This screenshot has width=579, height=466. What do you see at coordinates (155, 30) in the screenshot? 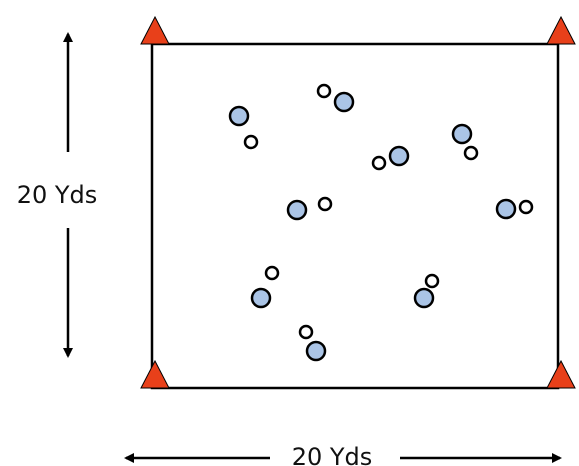
I see `cone-top-left` at bounding box center [155, 30].